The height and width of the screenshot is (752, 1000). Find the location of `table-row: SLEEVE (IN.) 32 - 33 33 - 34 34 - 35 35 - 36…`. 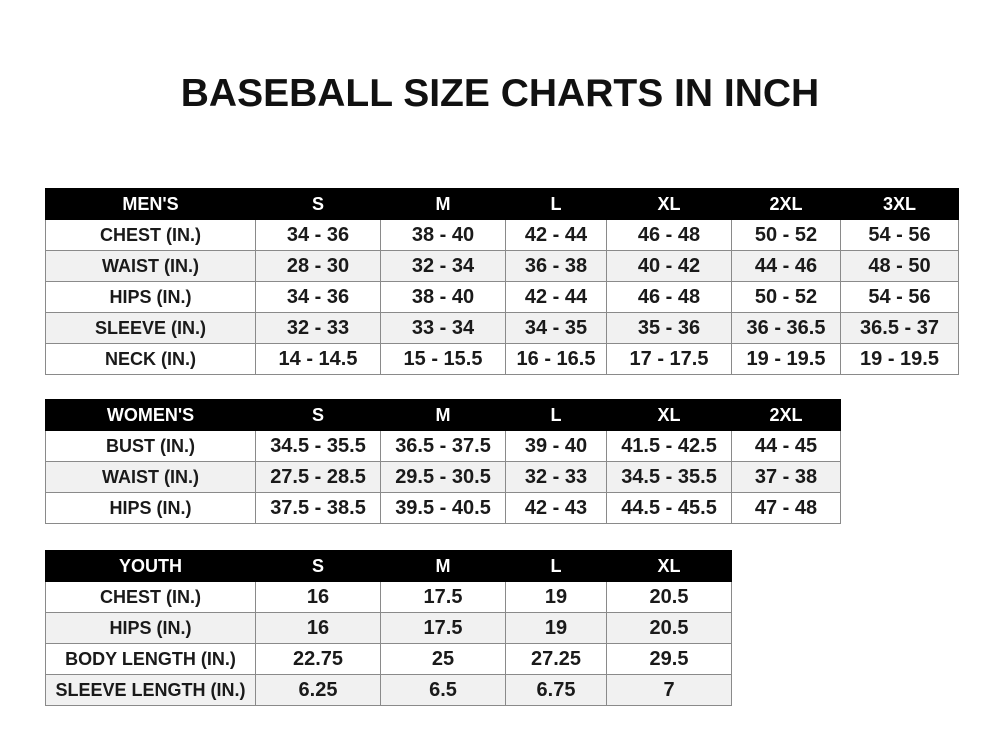

table-row: SLEEVE (IN.) 32 - 33 33 - 34 34 - 35 35 - 36… is located at coordinates (502, 328).